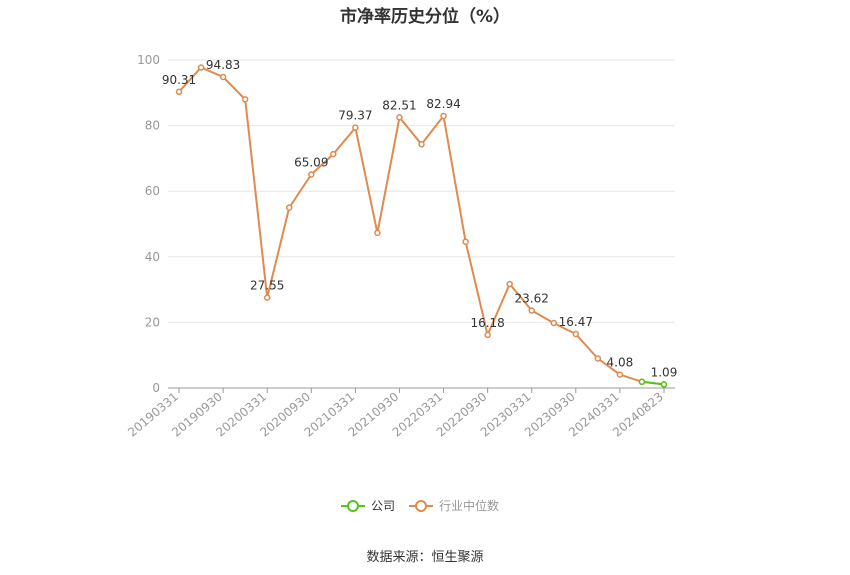  Describe the element at coordinates (443, 104) in the screenshot. I see `data-label: 82.94` at that location.